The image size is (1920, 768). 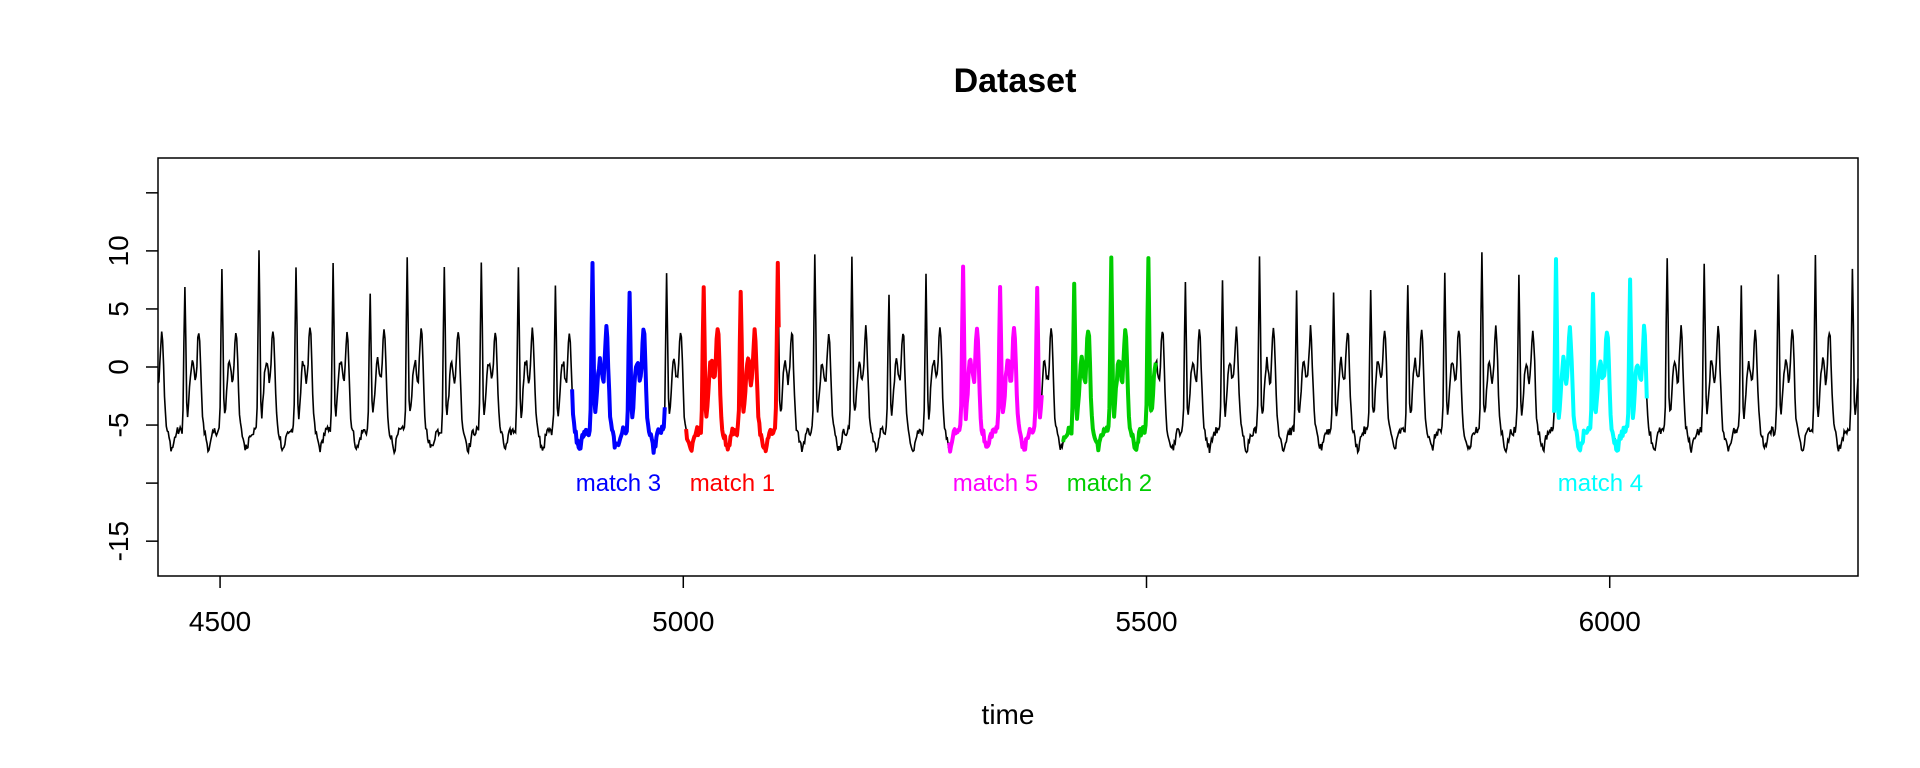 I want to click on x-tick-label: 6000, so click(x=1610, y=621).